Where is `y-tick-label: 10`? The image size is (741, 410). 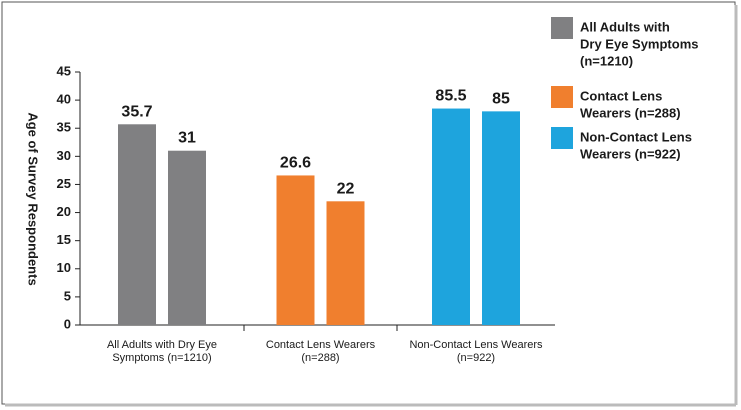
y-tick-label: 10 is located at coordinates (64, 267).